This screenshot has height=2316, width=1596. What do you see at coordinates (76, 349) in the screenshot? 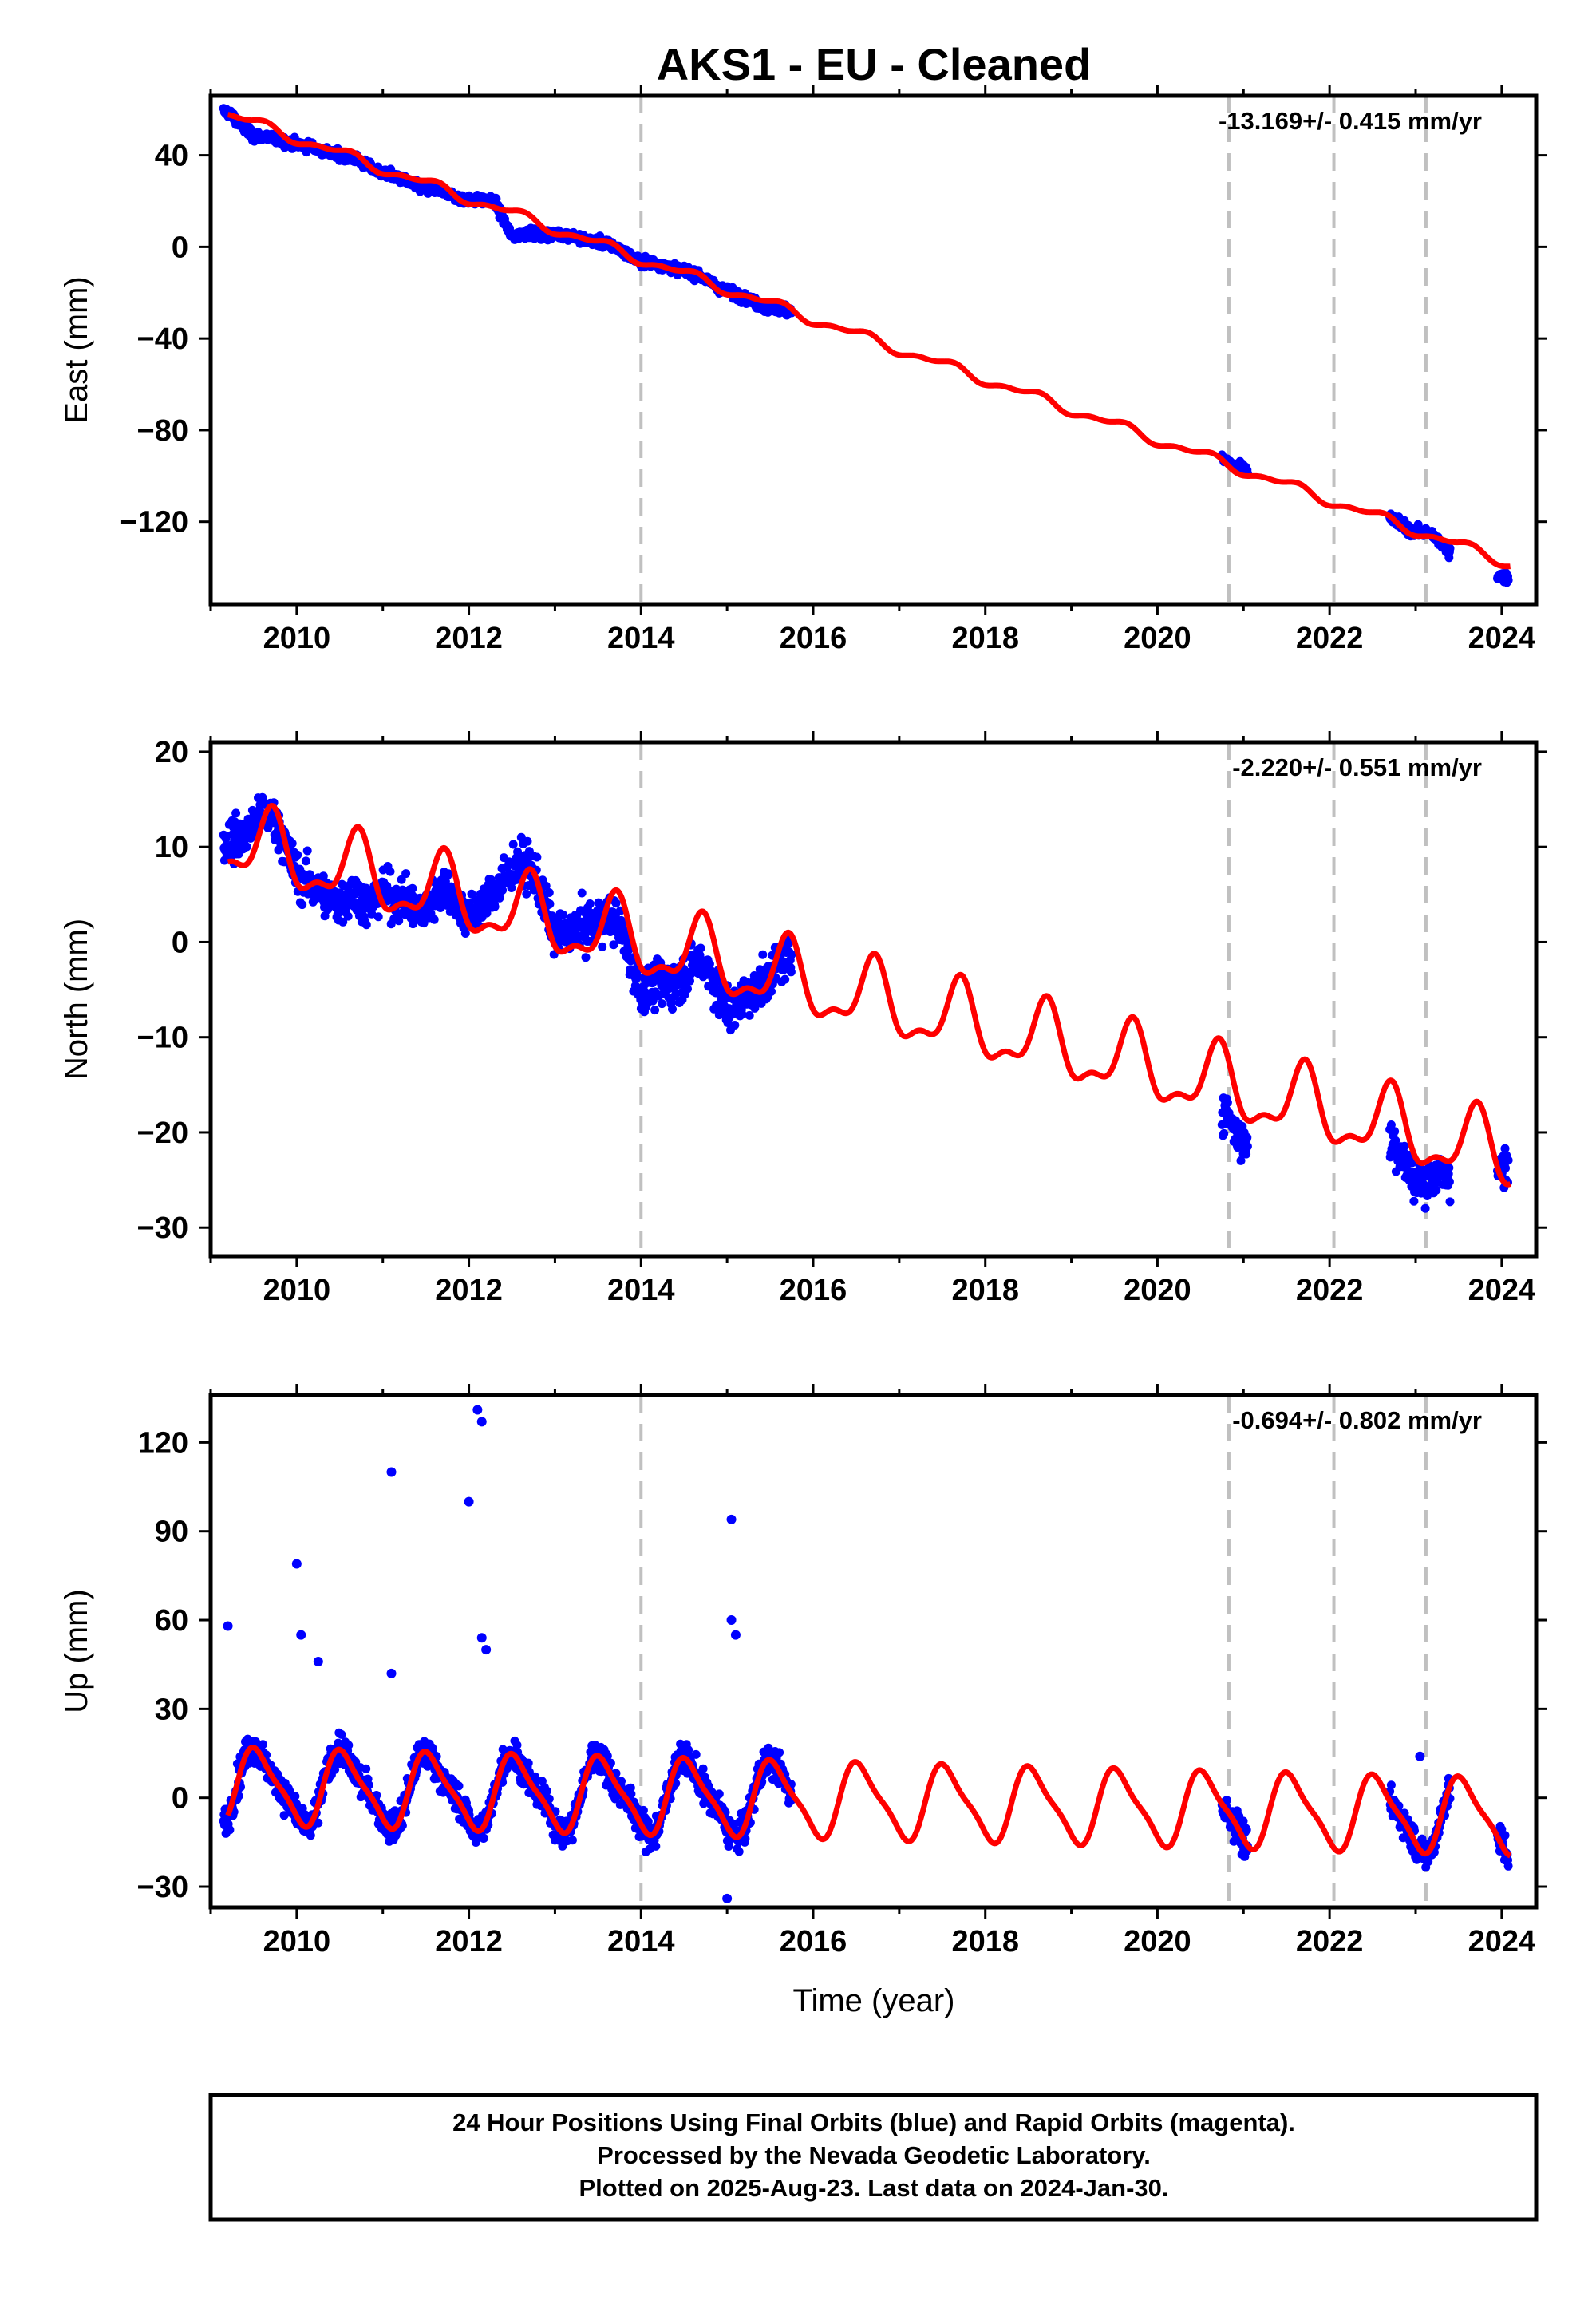
I see `east-y-axis-label: East (mm)` at bounding box center [76, 349].